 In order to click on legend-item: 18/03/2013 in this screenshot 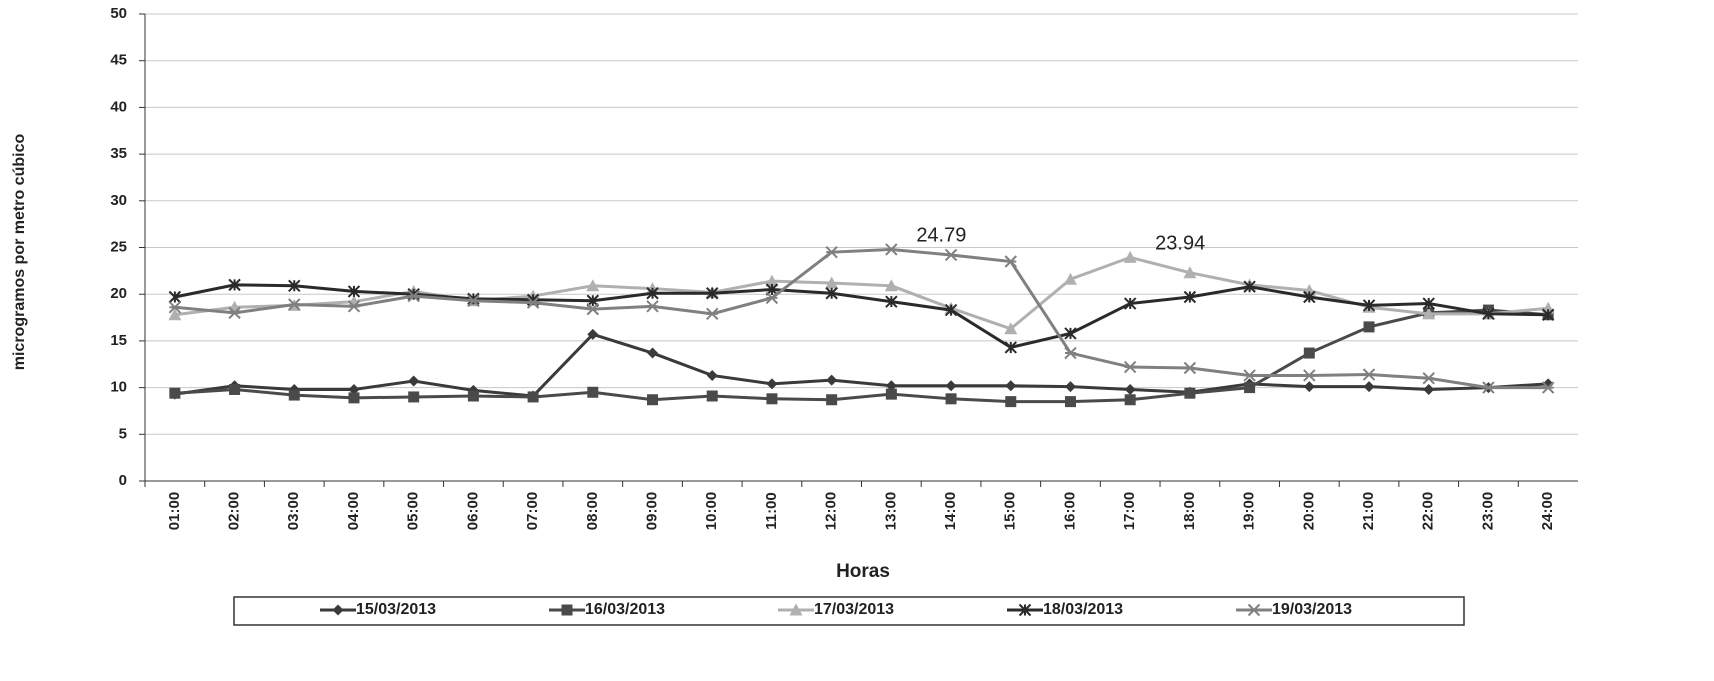, I will do `click(1065, 609)`.